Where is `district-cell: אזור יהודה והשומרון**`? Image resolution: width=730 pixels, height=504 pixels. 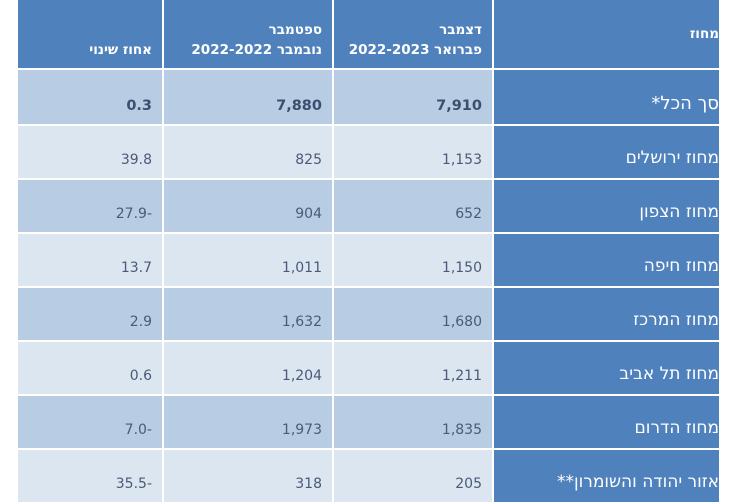
district-cell: אזור יהודה והשומרון** is located at coordinates (606, 476).